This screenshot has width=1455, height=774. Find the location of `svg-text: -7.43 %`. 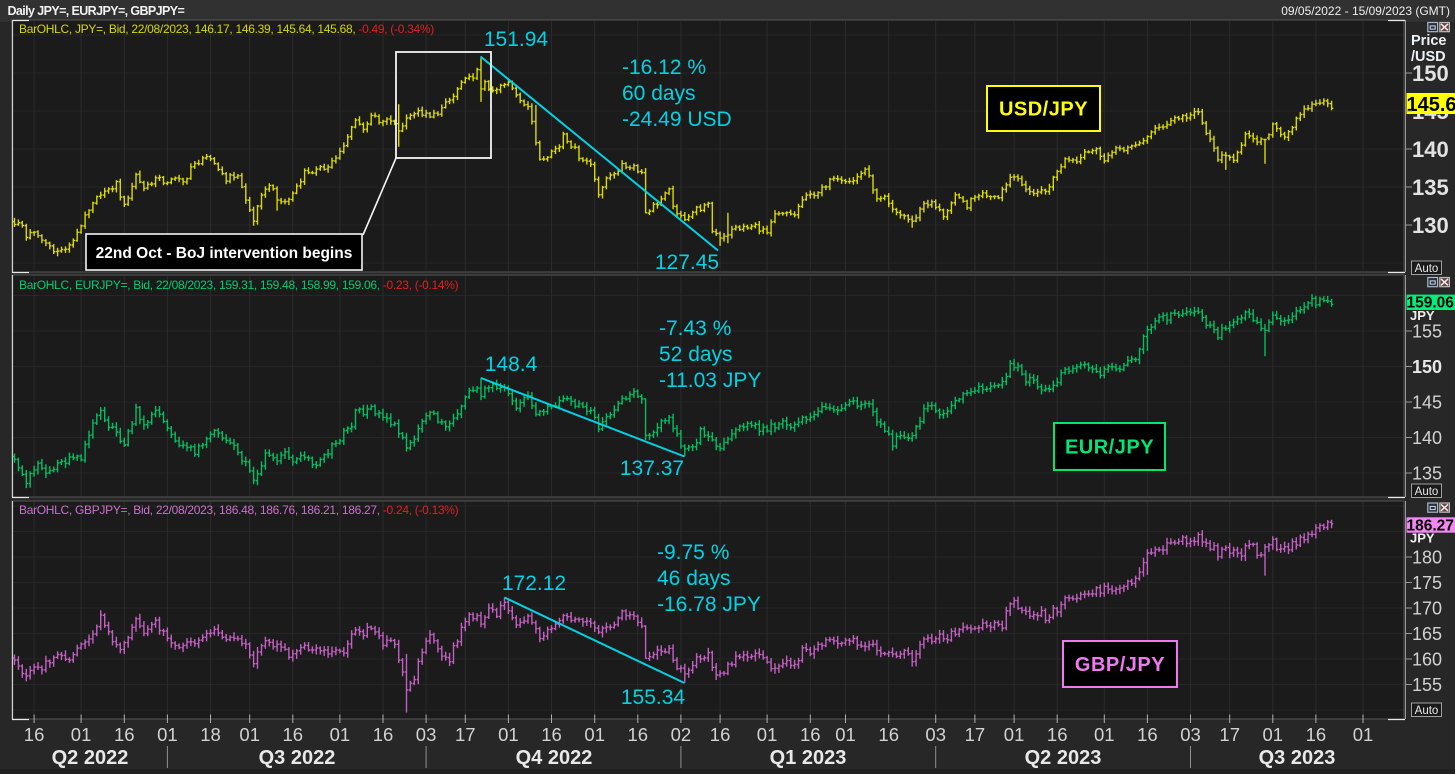

svg-text: -7.43 % is located at coordinates (695, 328).